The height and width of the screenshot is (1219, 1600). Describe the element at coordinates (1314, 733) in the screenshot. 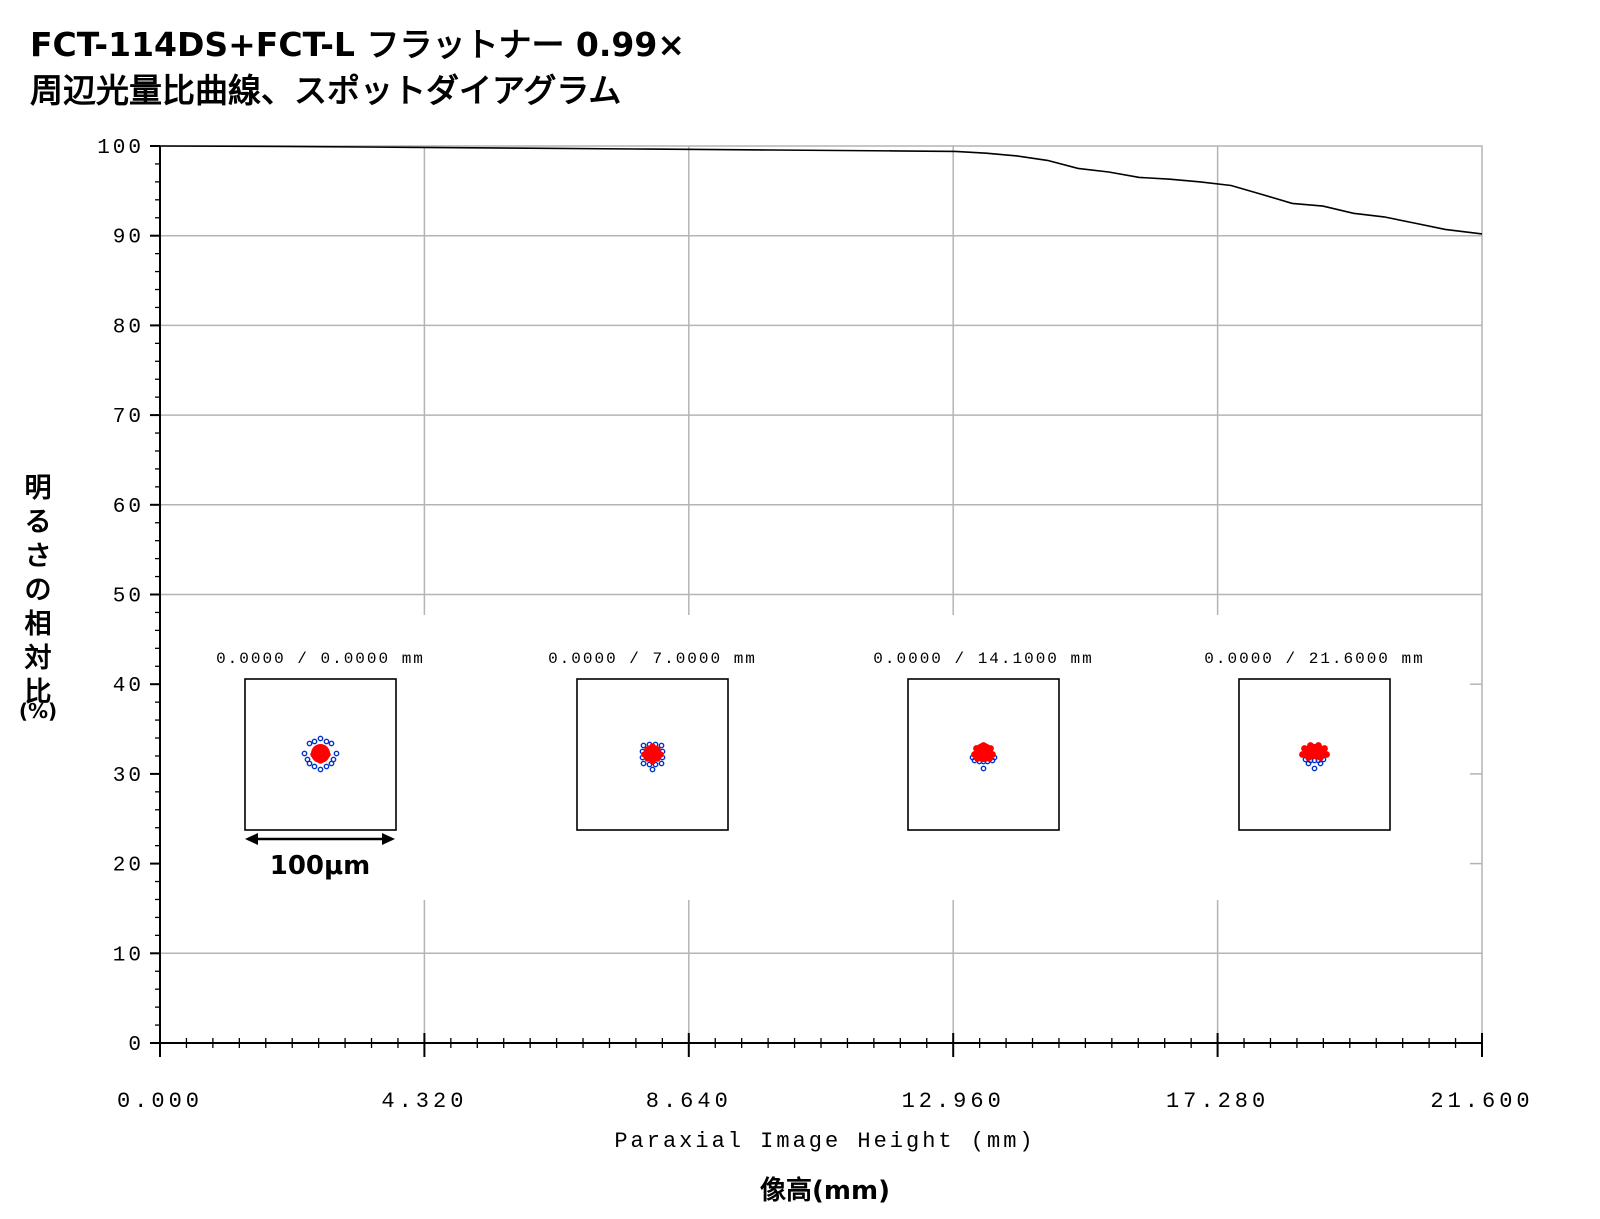

I see `spot-diagram-4: 0.0000 / 21.6000 mm` at that location.